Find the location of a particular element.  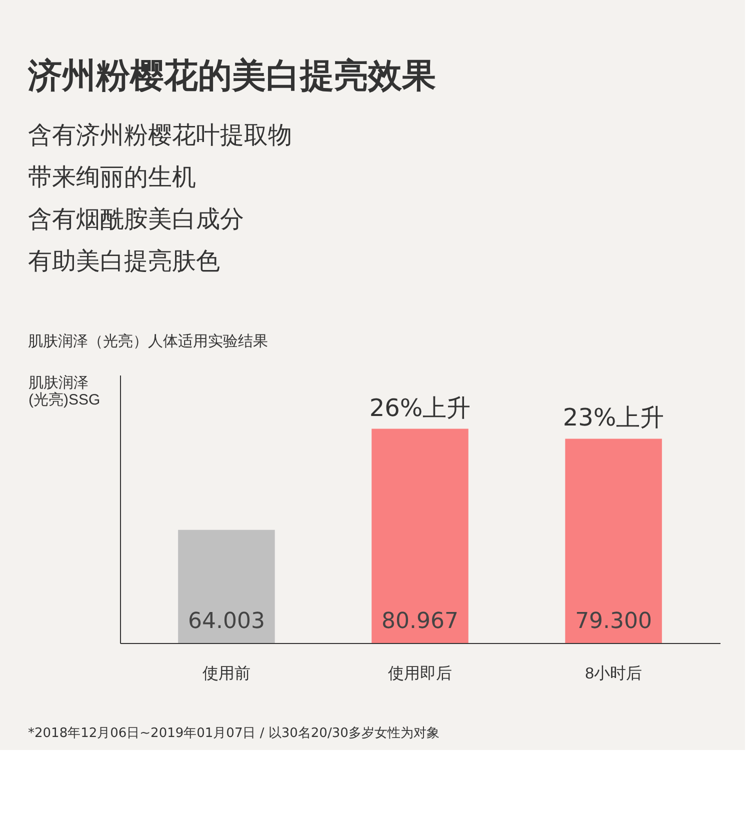

text: 含有烟酰胺美白成分 is located at coordinates (136, 219).